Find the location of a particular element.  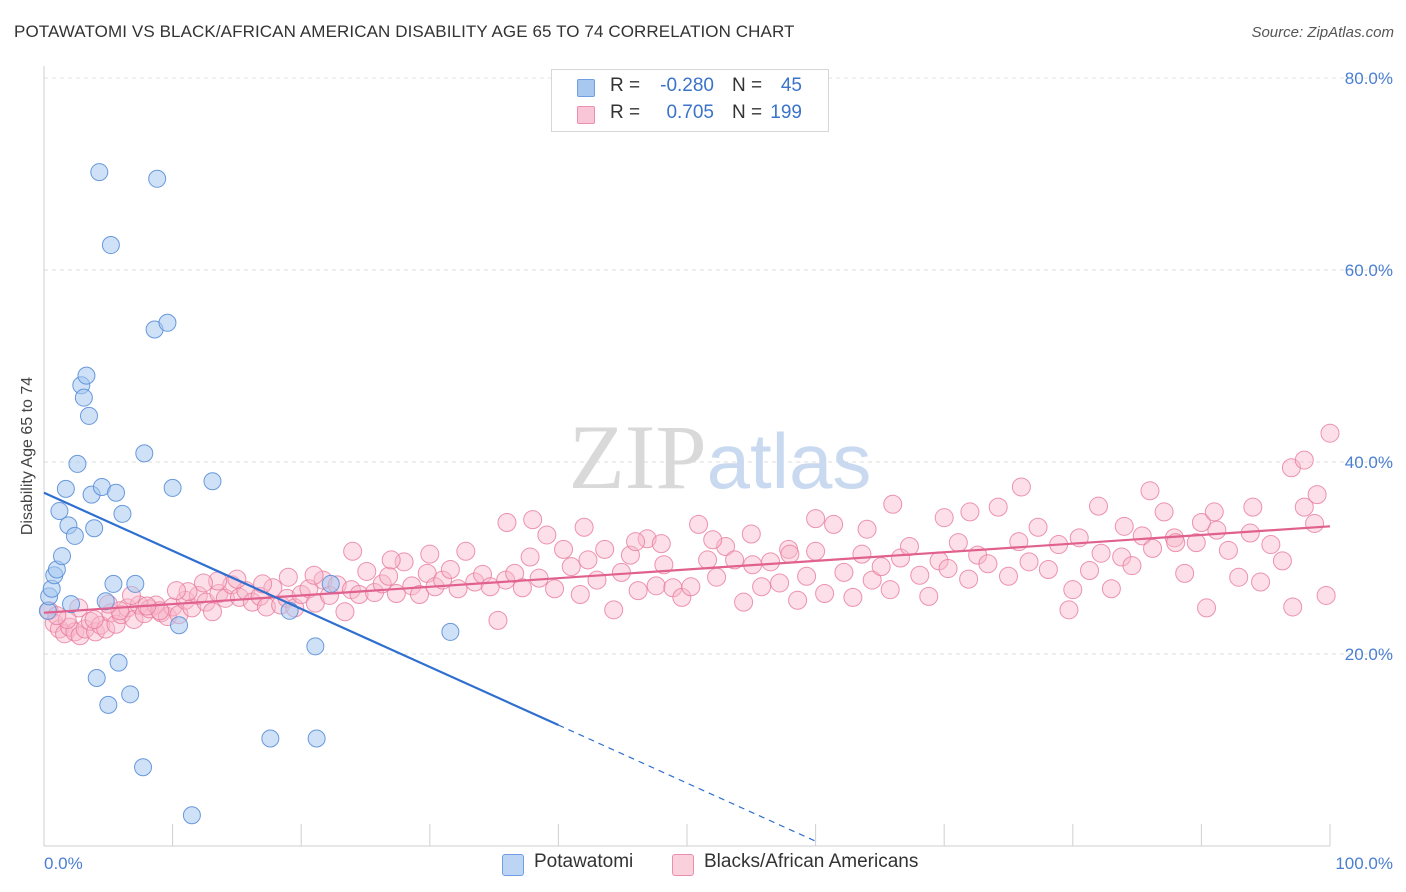

legend-r-value: -0.280 is located at coordinates (687, 85).